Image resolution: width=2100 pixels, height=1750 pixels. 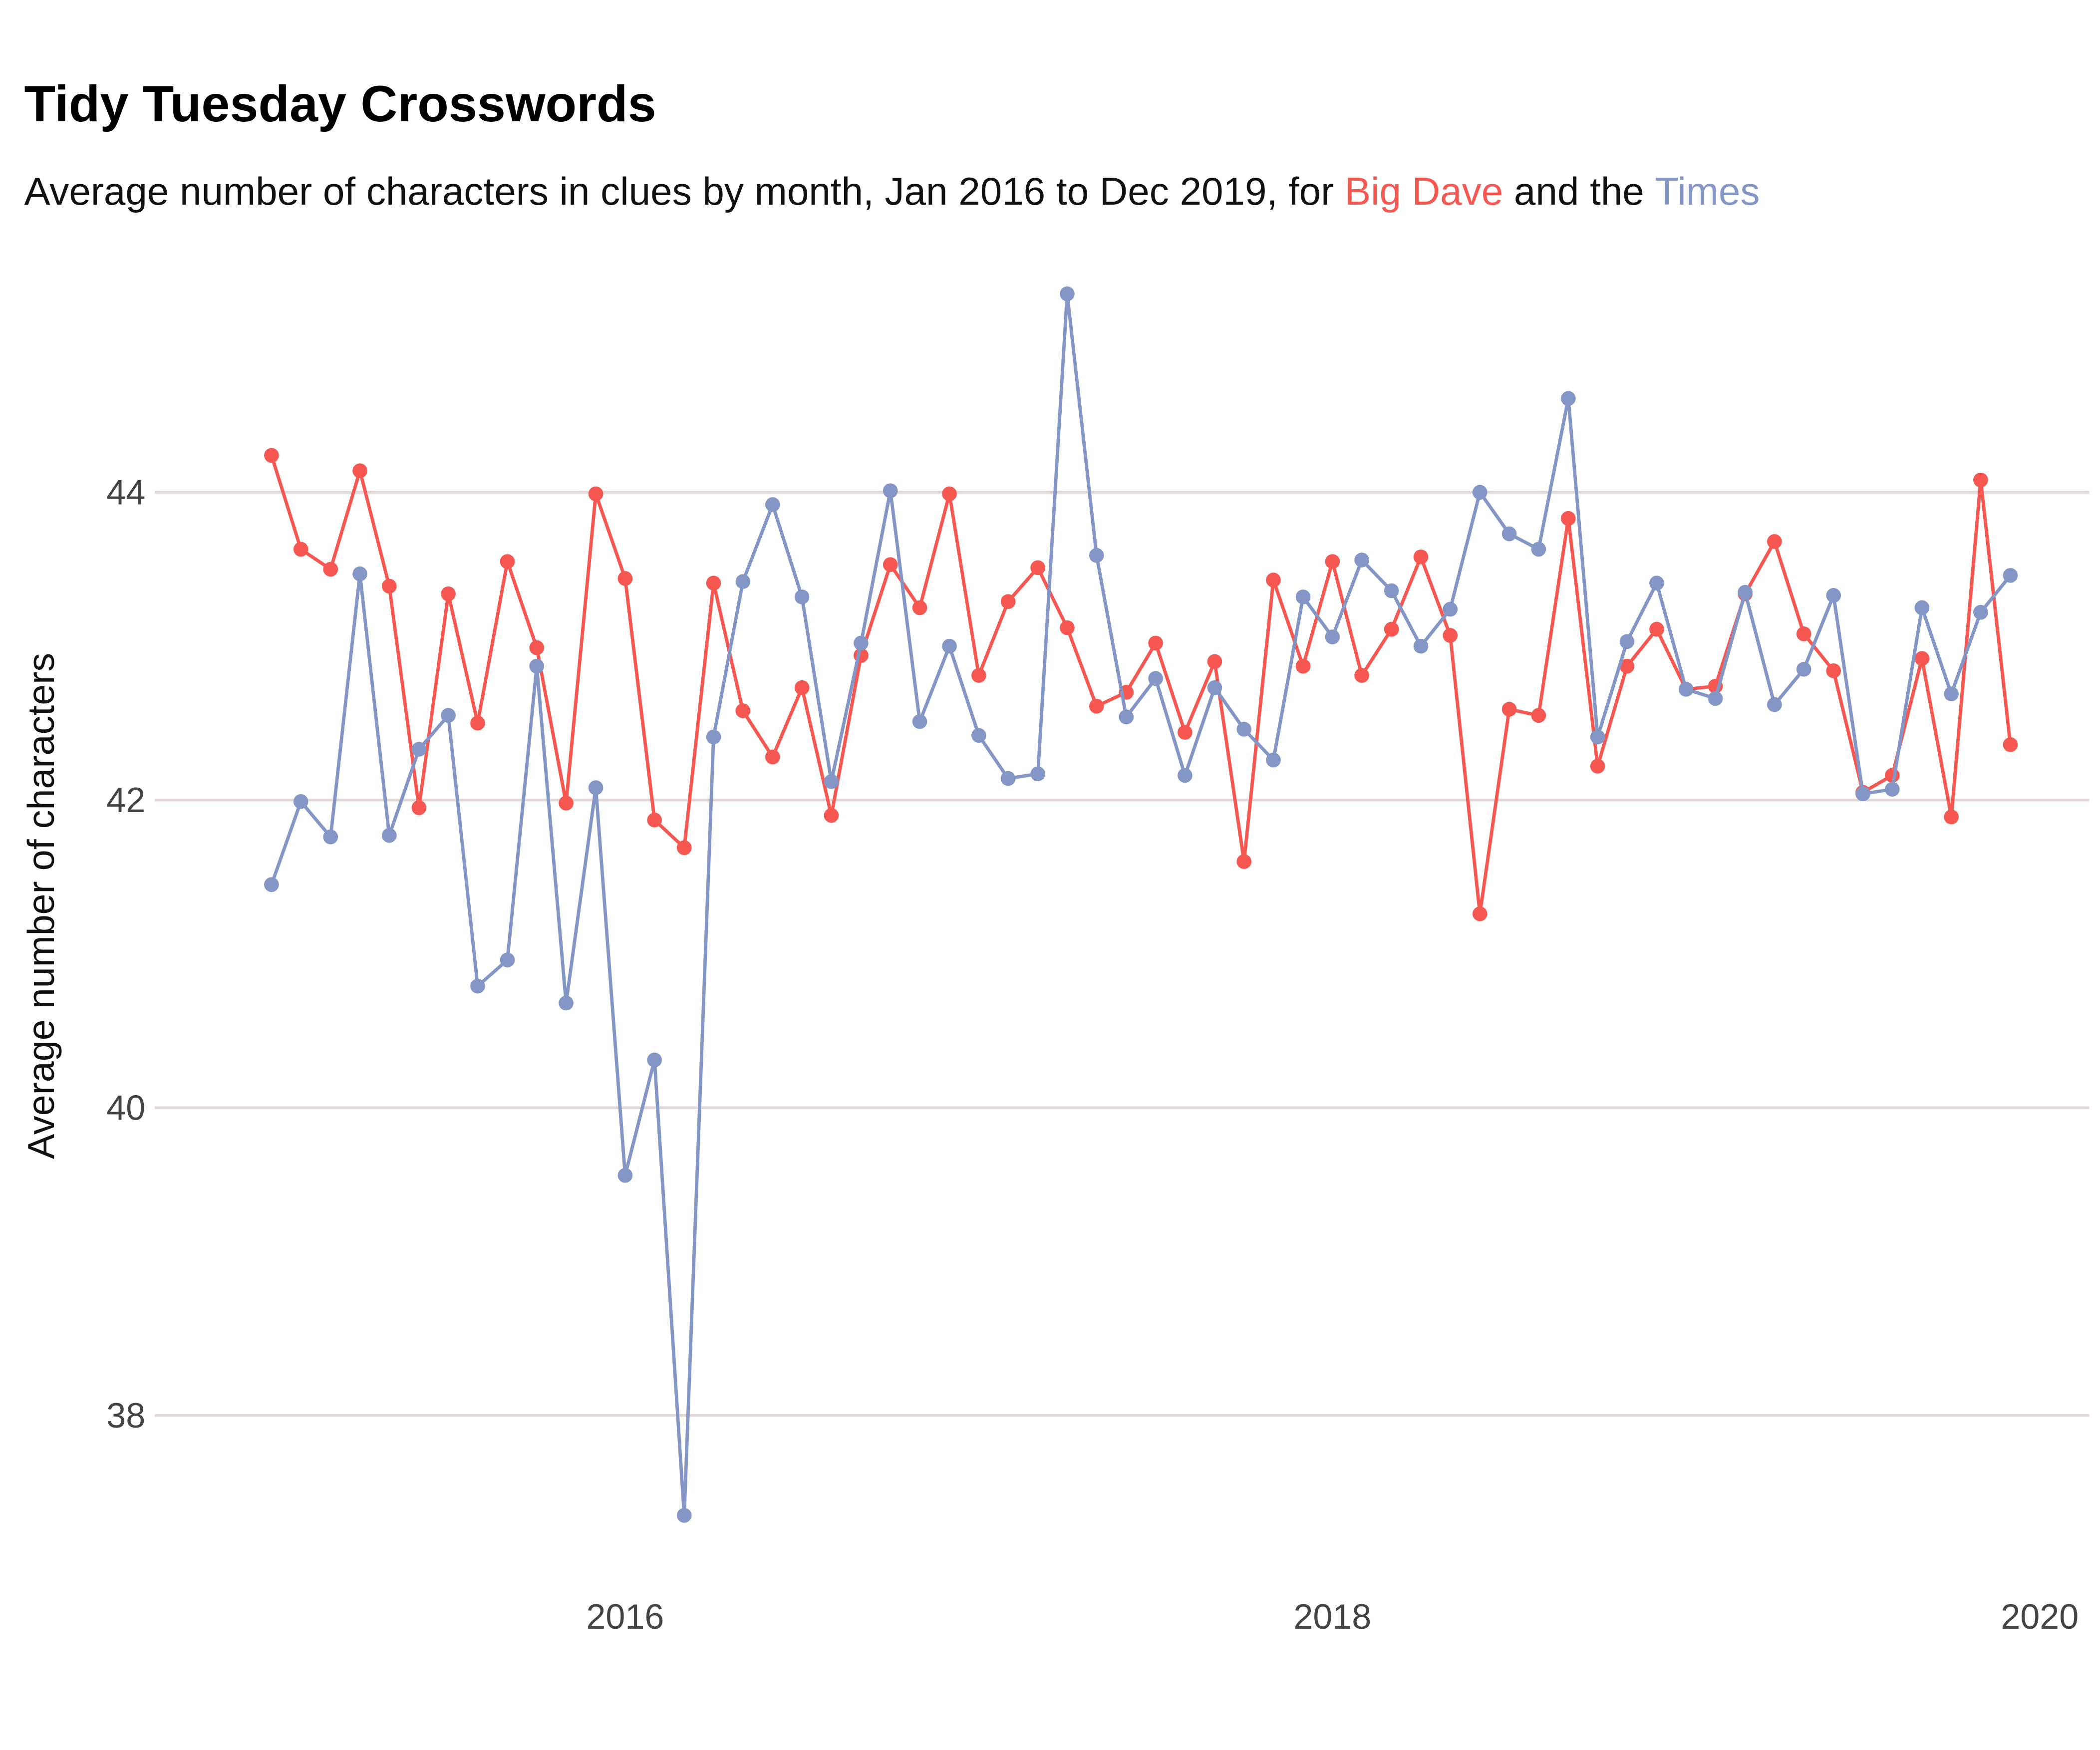 I want to click on x-tick-label: 2018, so click(x=1332, y=1616).